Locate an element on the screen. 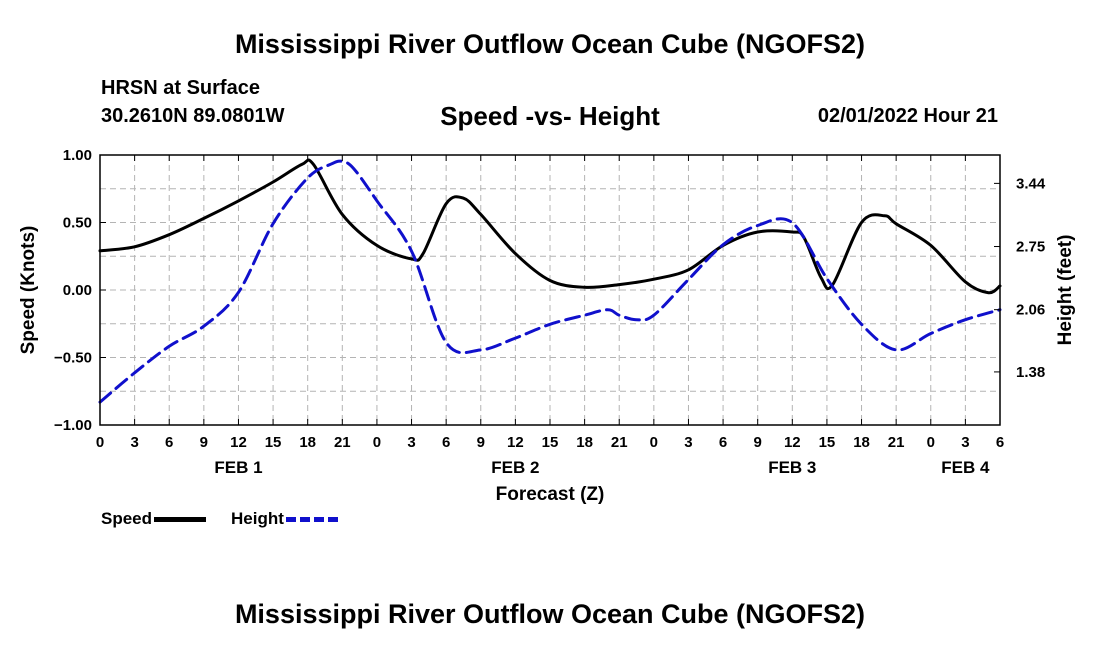  legend-label-speed: Speed is located at coordinates (127, 518).